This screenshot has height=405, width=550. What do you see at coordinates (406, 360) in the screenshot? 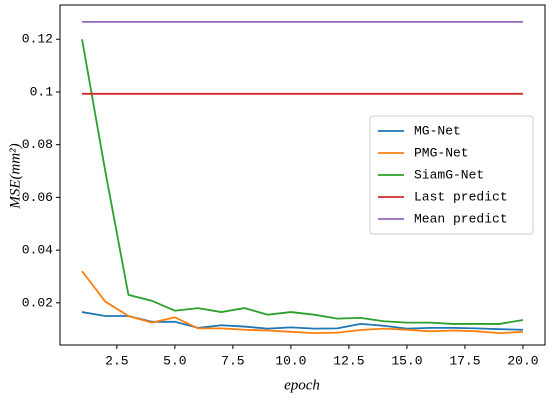
I see `x-tick-label: 15.0` at bounding box center [406, 360].